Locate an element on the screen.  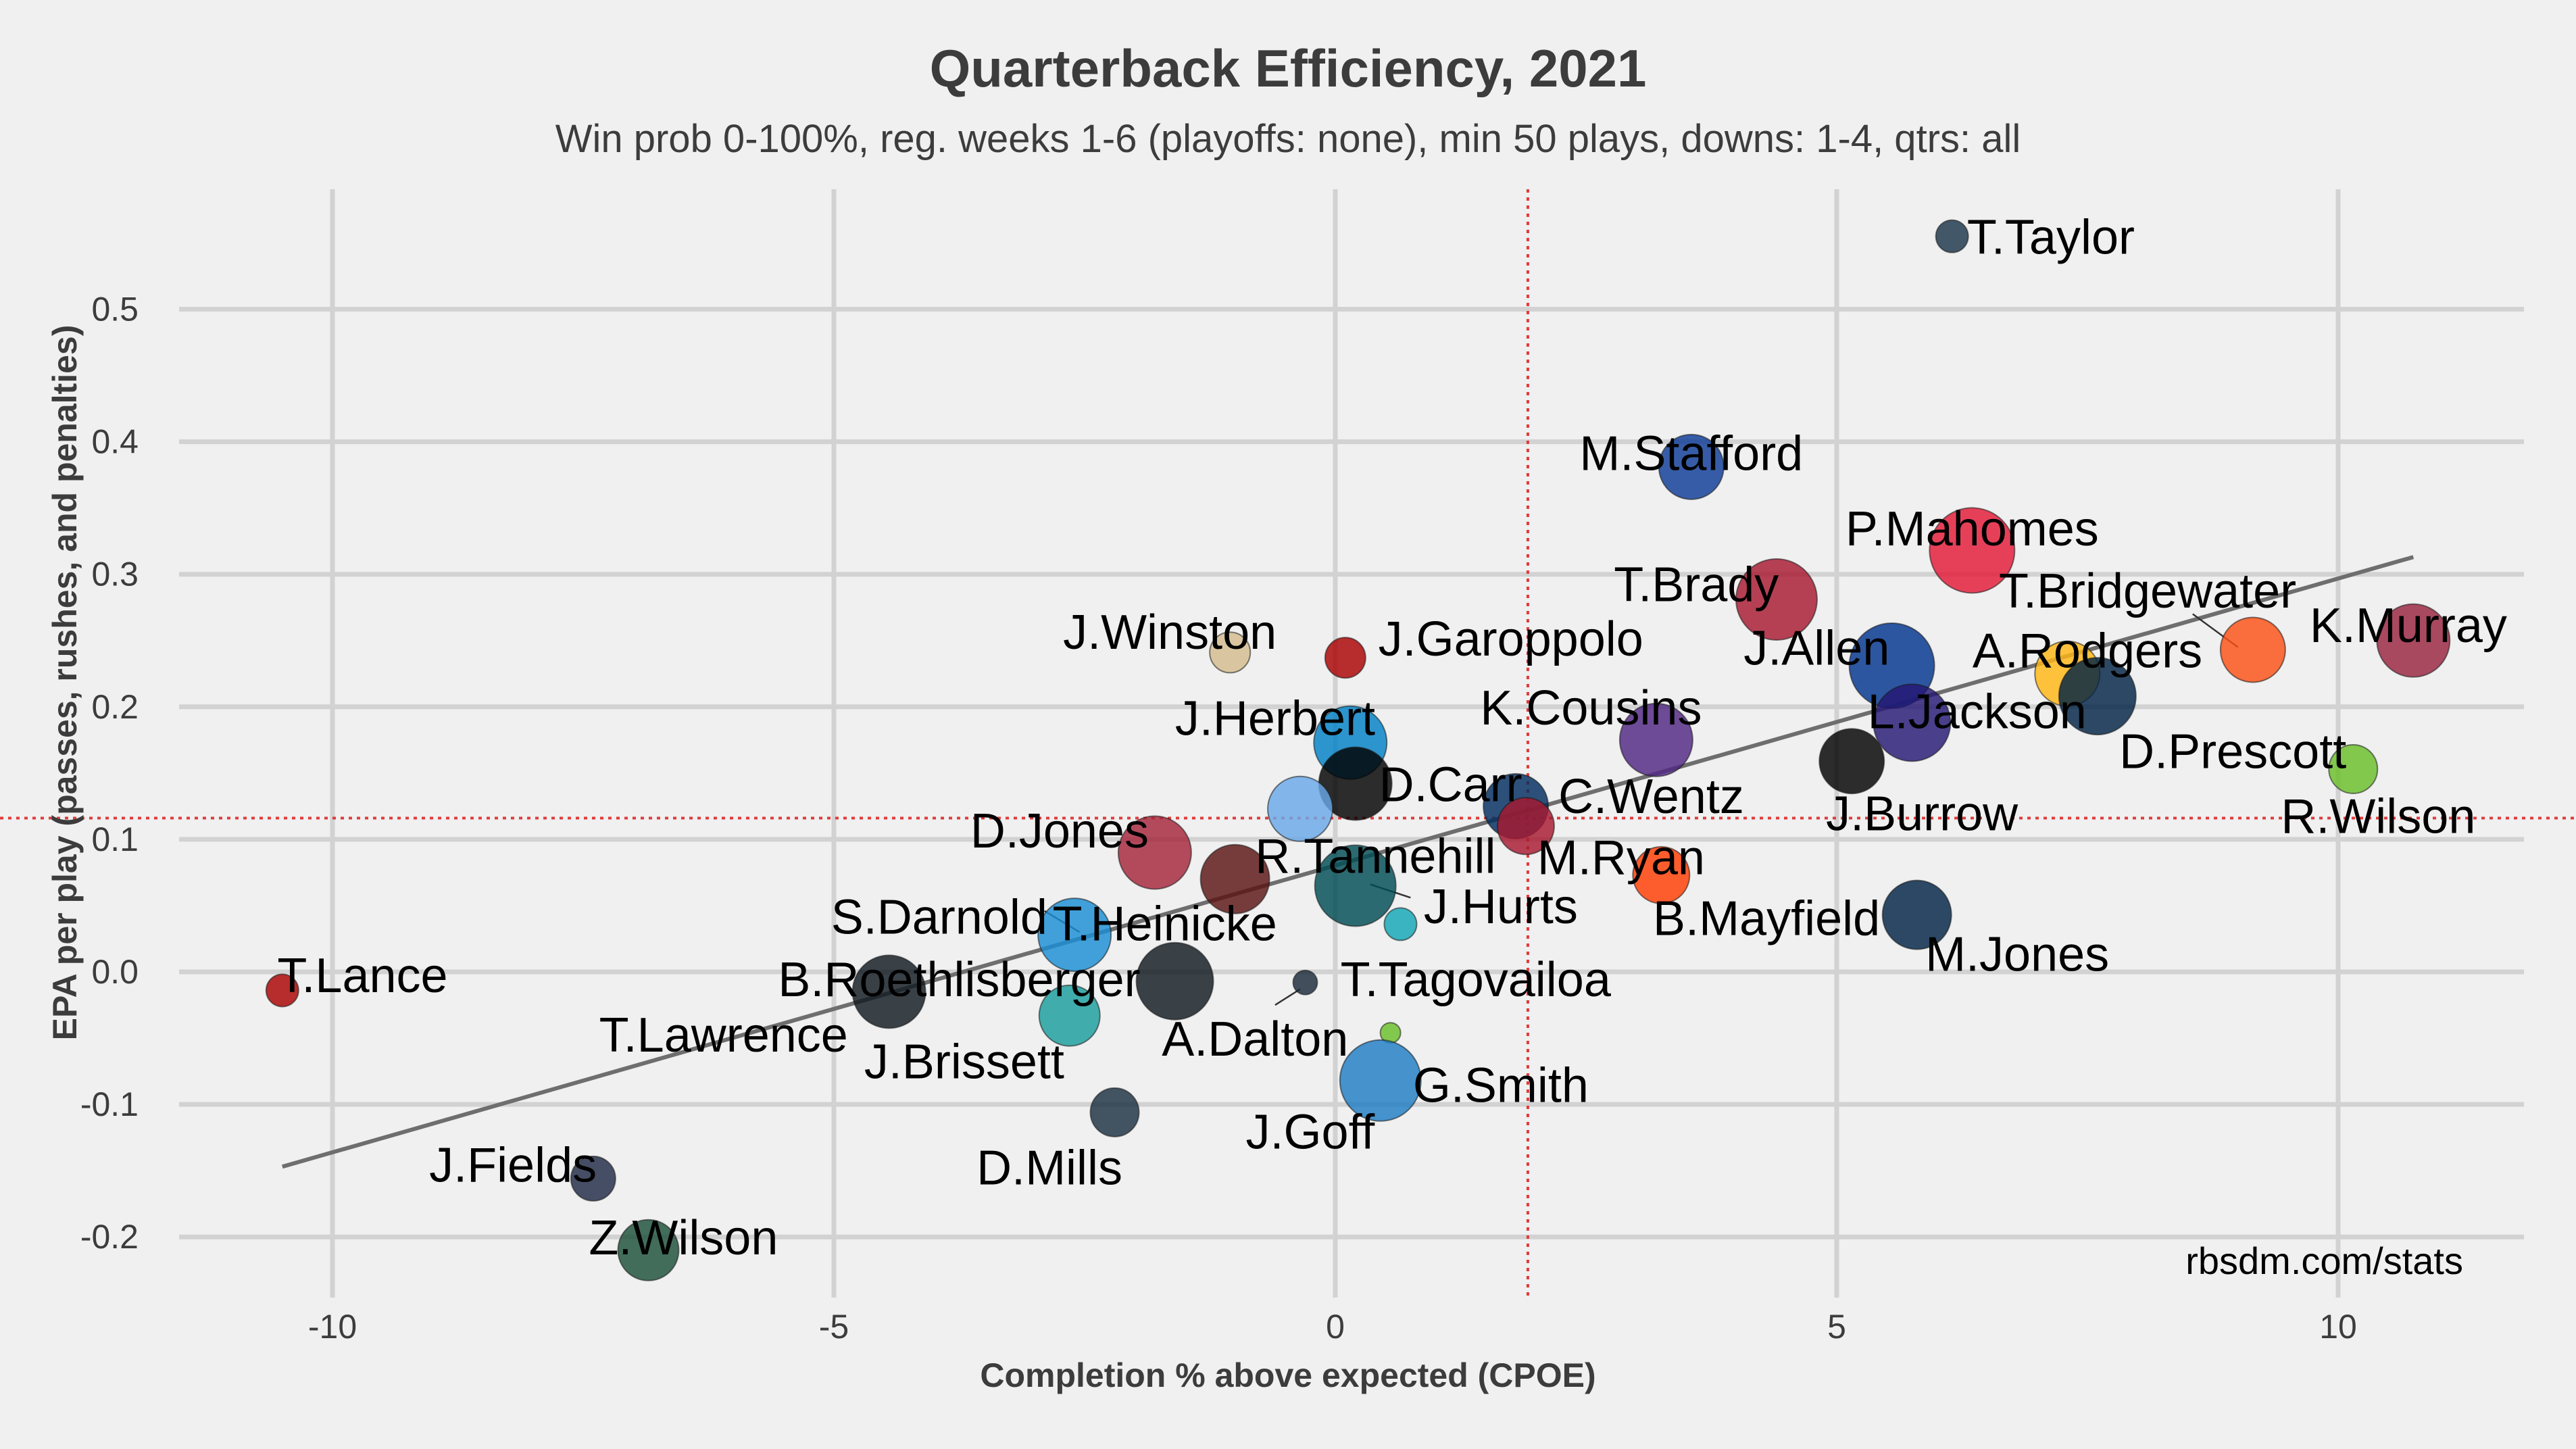
label-m-ryan: M.Ryan is located at coordinates (1621, 858).